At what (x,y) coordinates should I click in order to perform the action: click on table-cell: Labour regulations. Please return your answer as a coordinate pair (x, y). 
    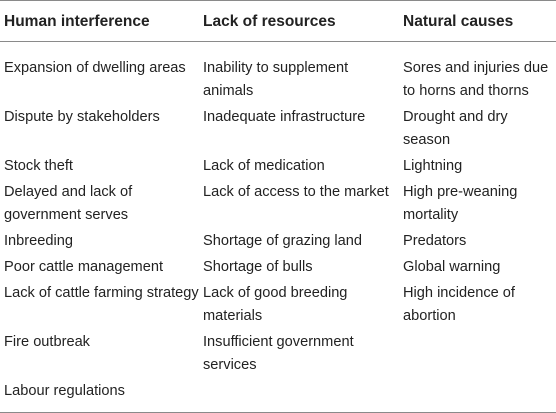
    Looking at the image, I should click on (99, 395).